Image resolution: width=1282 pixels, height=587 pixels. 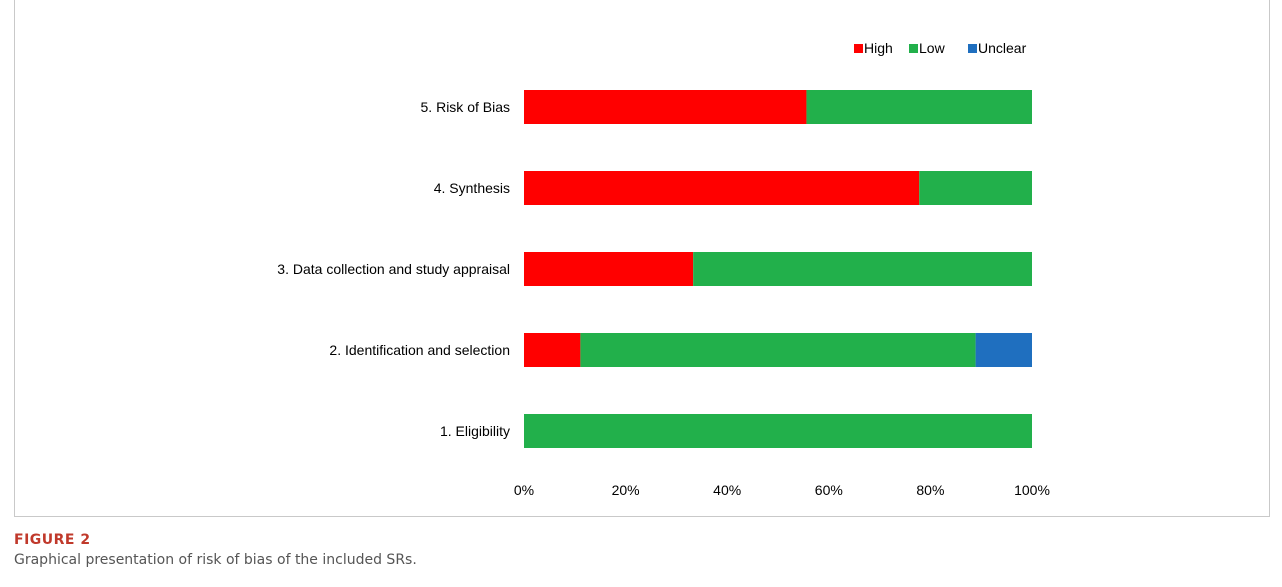 I want to click on chart-legend: High Low Unclear, so click(x=940, y=48).